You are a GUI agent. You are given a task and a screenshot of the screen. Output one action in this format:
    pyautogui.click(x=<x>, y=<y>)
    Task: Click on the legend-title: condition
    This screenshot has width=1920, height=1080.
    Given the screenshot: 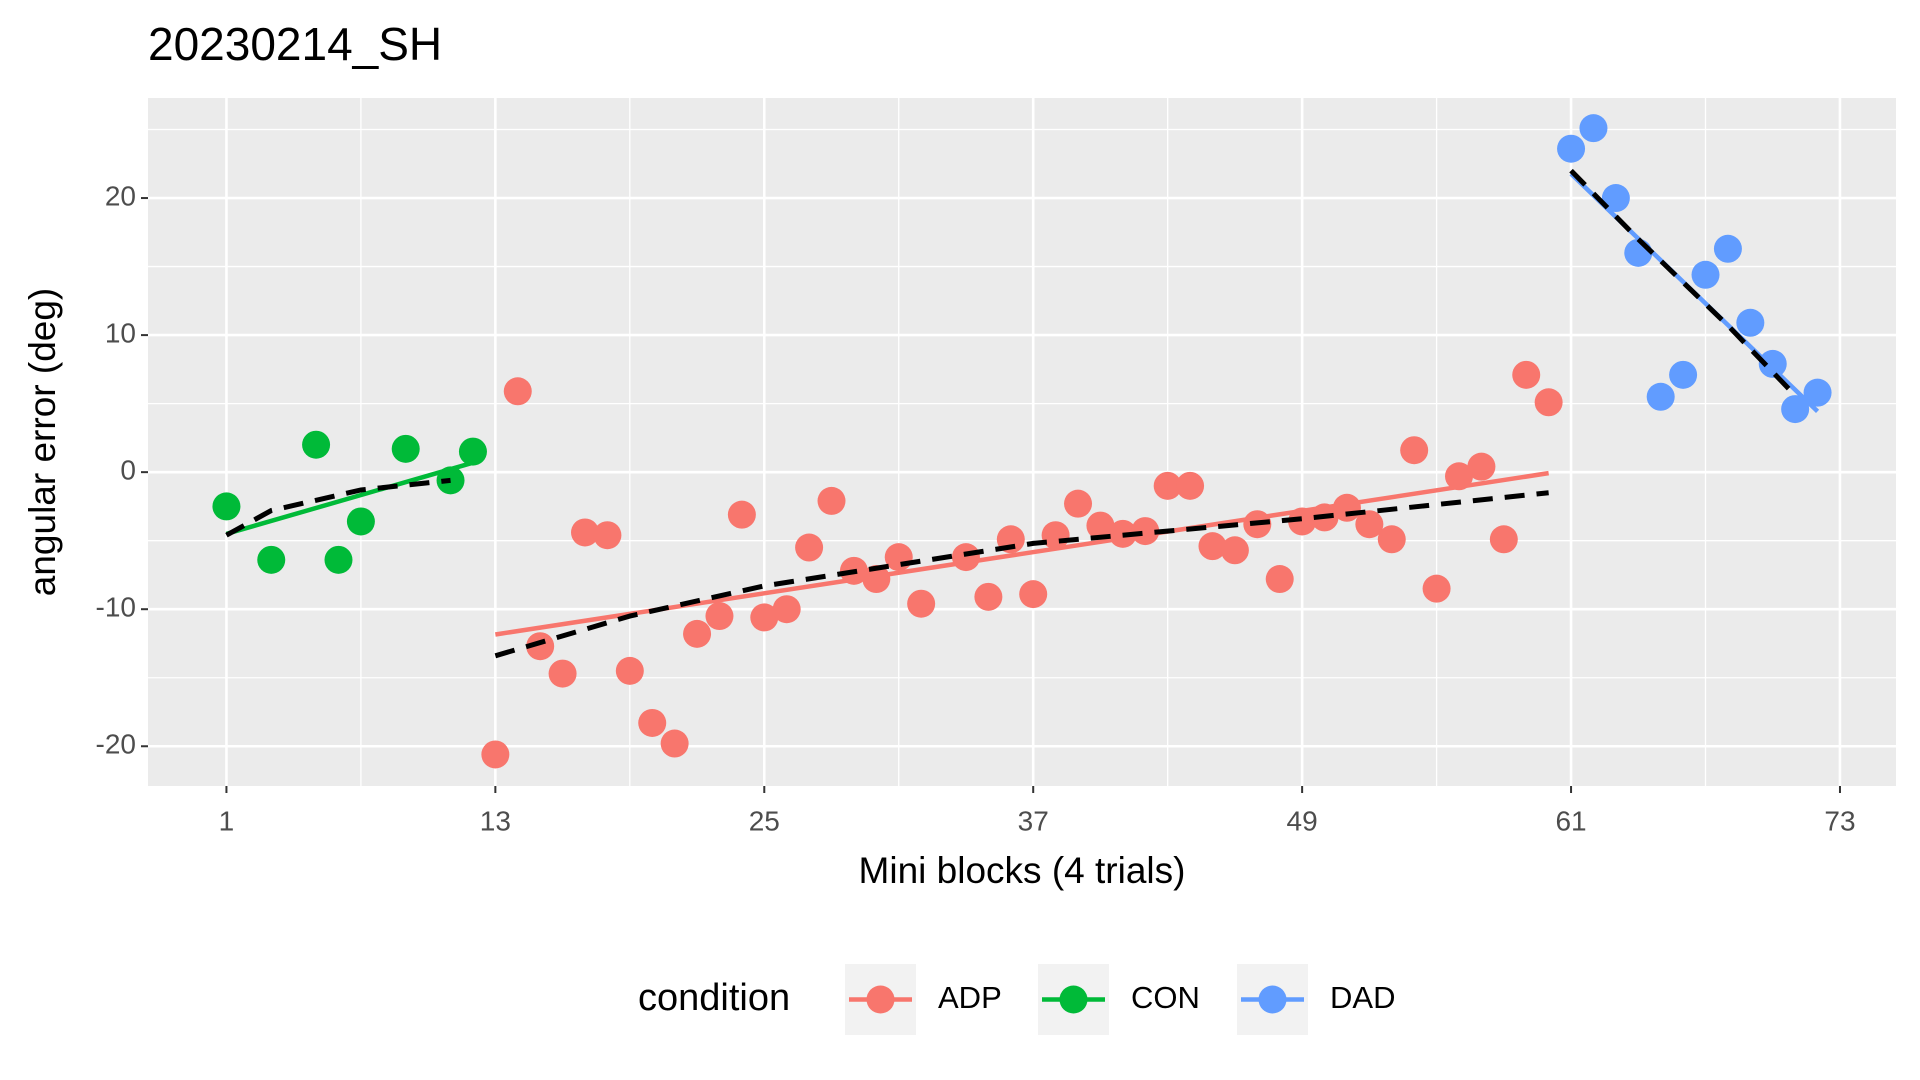 What is the action you would take?
    pyautogui.click(x=714, y=998)
    